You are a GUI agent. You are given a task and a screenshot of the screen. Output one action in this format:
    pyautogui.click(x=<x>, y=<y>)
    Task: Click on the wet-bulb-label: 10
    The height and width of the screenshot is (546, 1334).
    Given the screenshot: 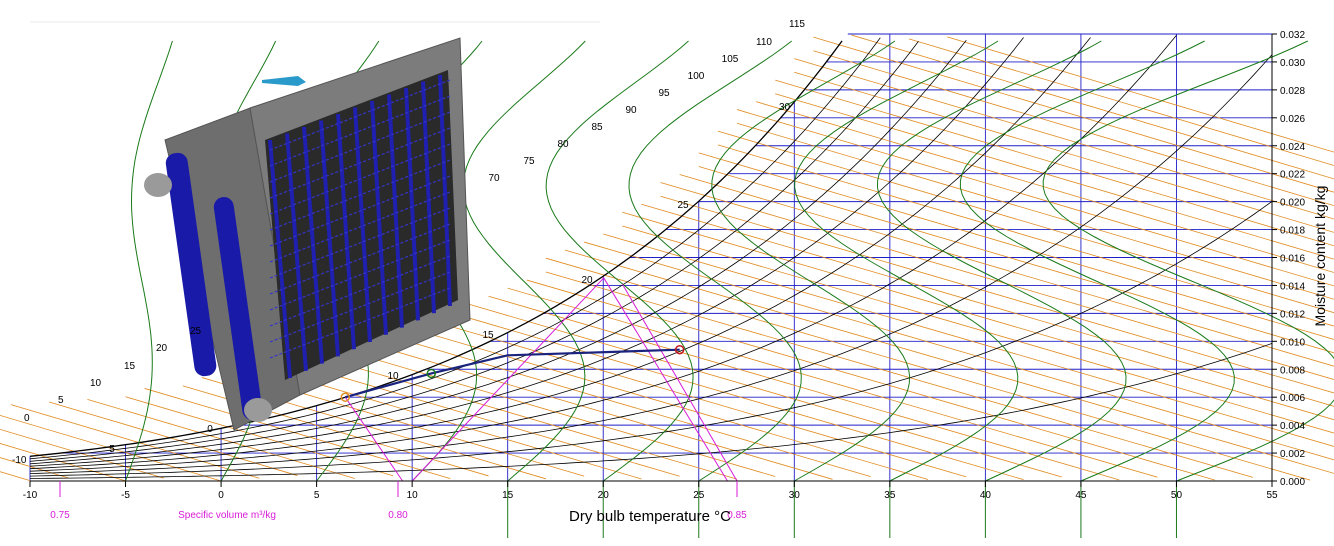 What is the action you would take?
    pyautogui.click(x=96, y=383)
    